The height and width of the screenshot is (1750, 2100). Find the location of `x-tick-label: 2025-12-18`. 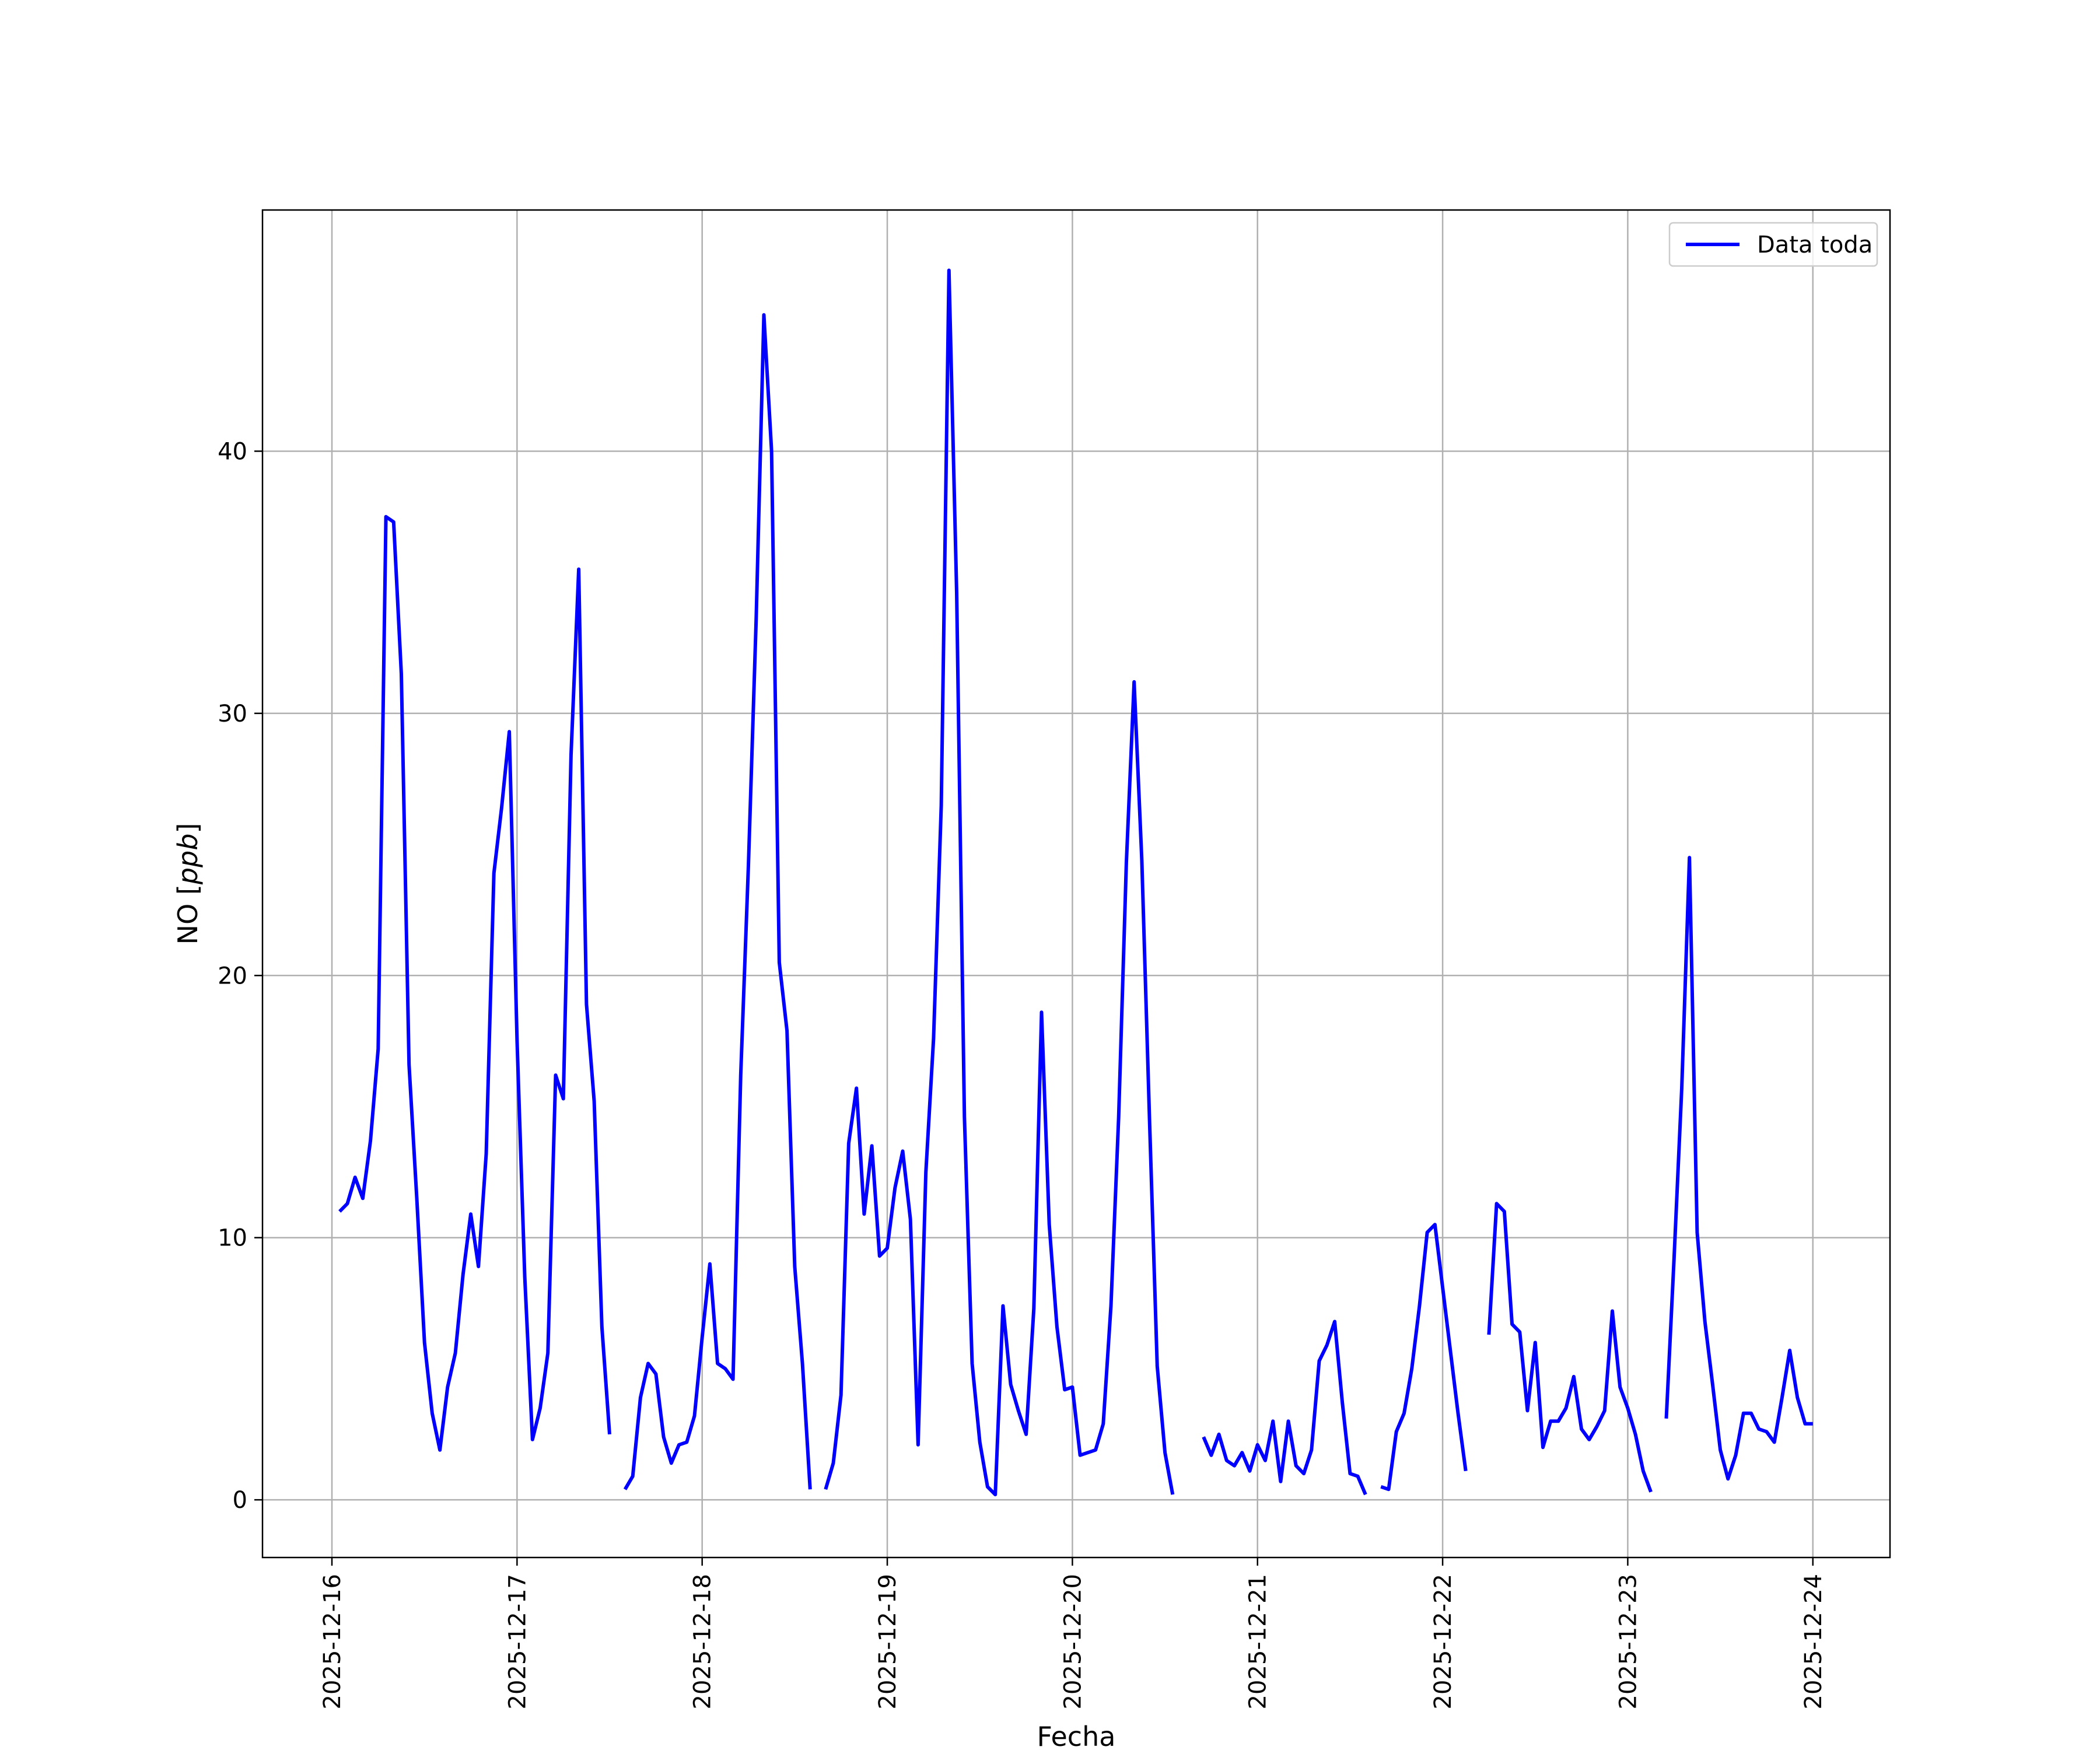

x-tick-label: 2025-12-18 is located at coordinates (703, 1641).